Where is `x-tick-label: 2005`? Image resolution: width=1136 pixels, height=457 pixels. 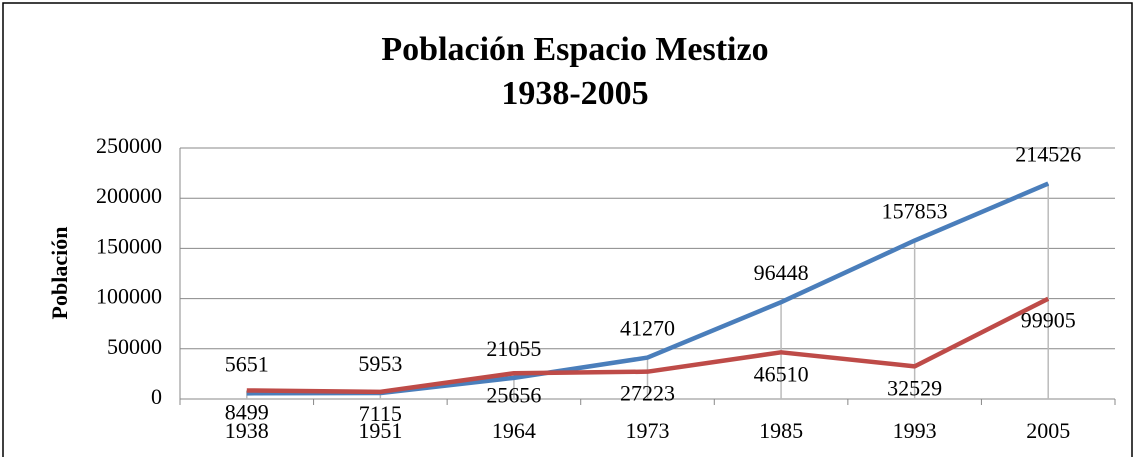 x-tick-label: 2005 is located at coordinates (1048, 430).